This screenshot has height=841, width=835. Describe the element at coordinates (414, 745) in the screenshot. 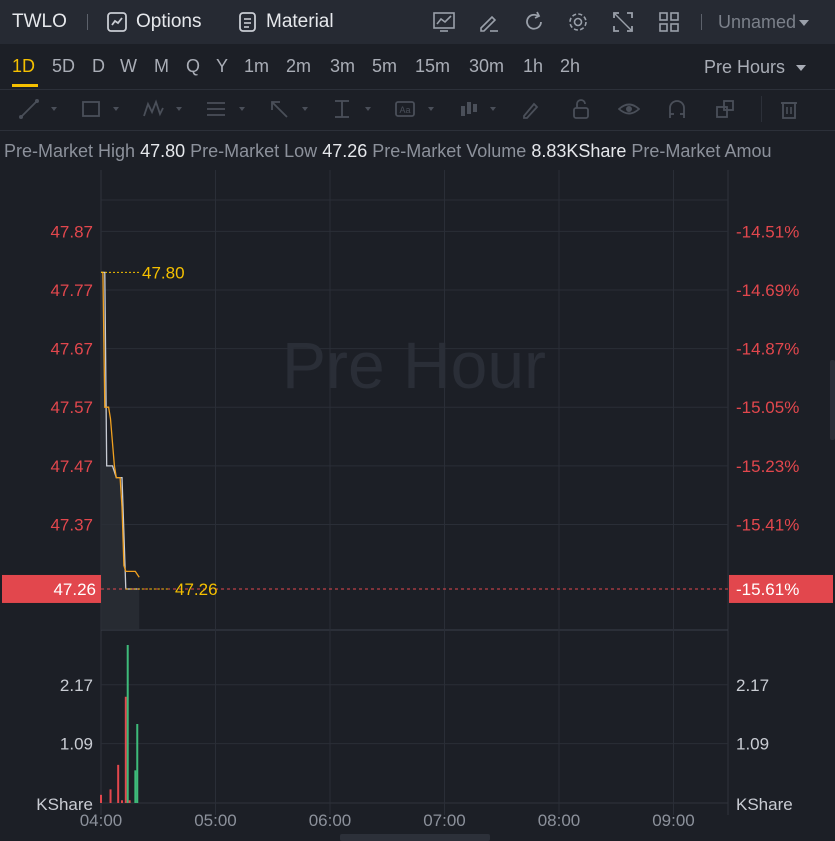

I see `volume-axis: 2.17 2.17 1.09 1.09 KShare KShare` at that location.